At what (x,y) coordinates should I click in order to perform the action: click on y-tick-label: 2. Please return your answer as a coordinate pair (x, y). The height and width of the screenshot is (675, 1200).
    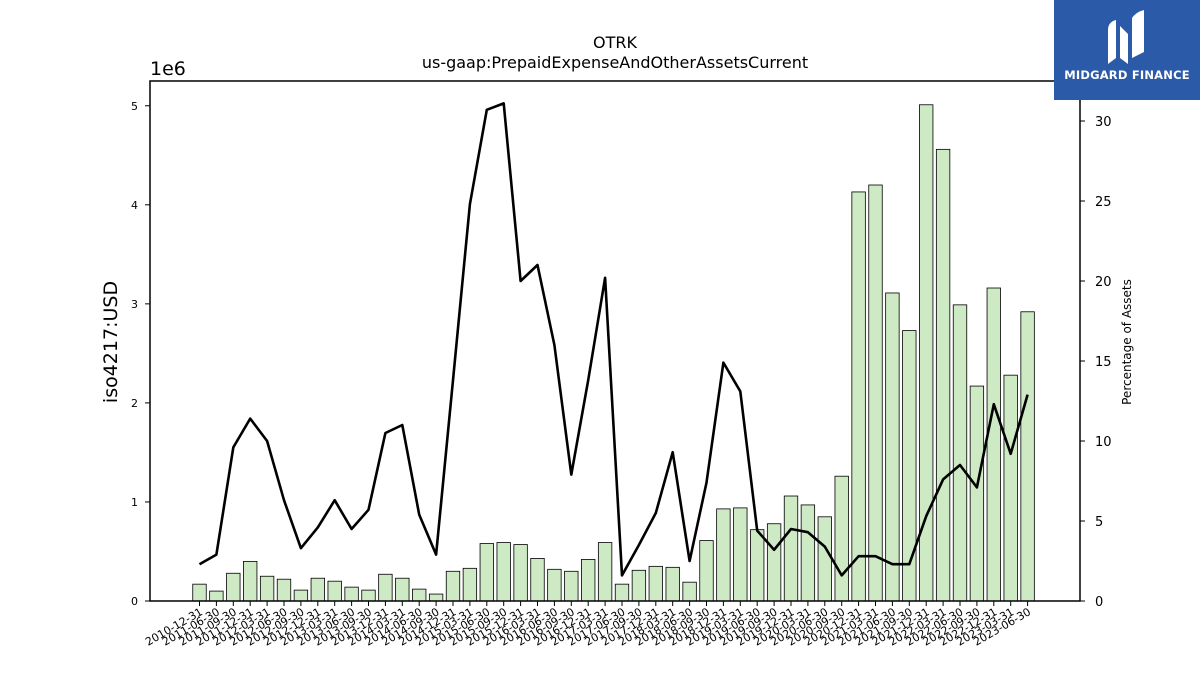
    Looking at the image, I should click on (134, 403).